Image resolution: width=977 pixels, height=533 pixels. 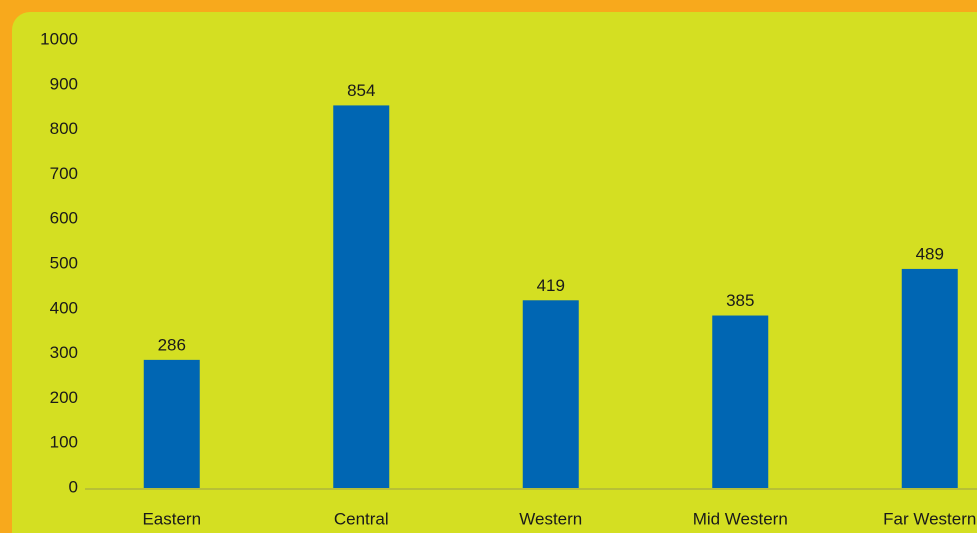 What do you see at coordinates (59, 38) in the screenshot?
I see `y-tick-label: 1000` at bounding box center [59, 38].